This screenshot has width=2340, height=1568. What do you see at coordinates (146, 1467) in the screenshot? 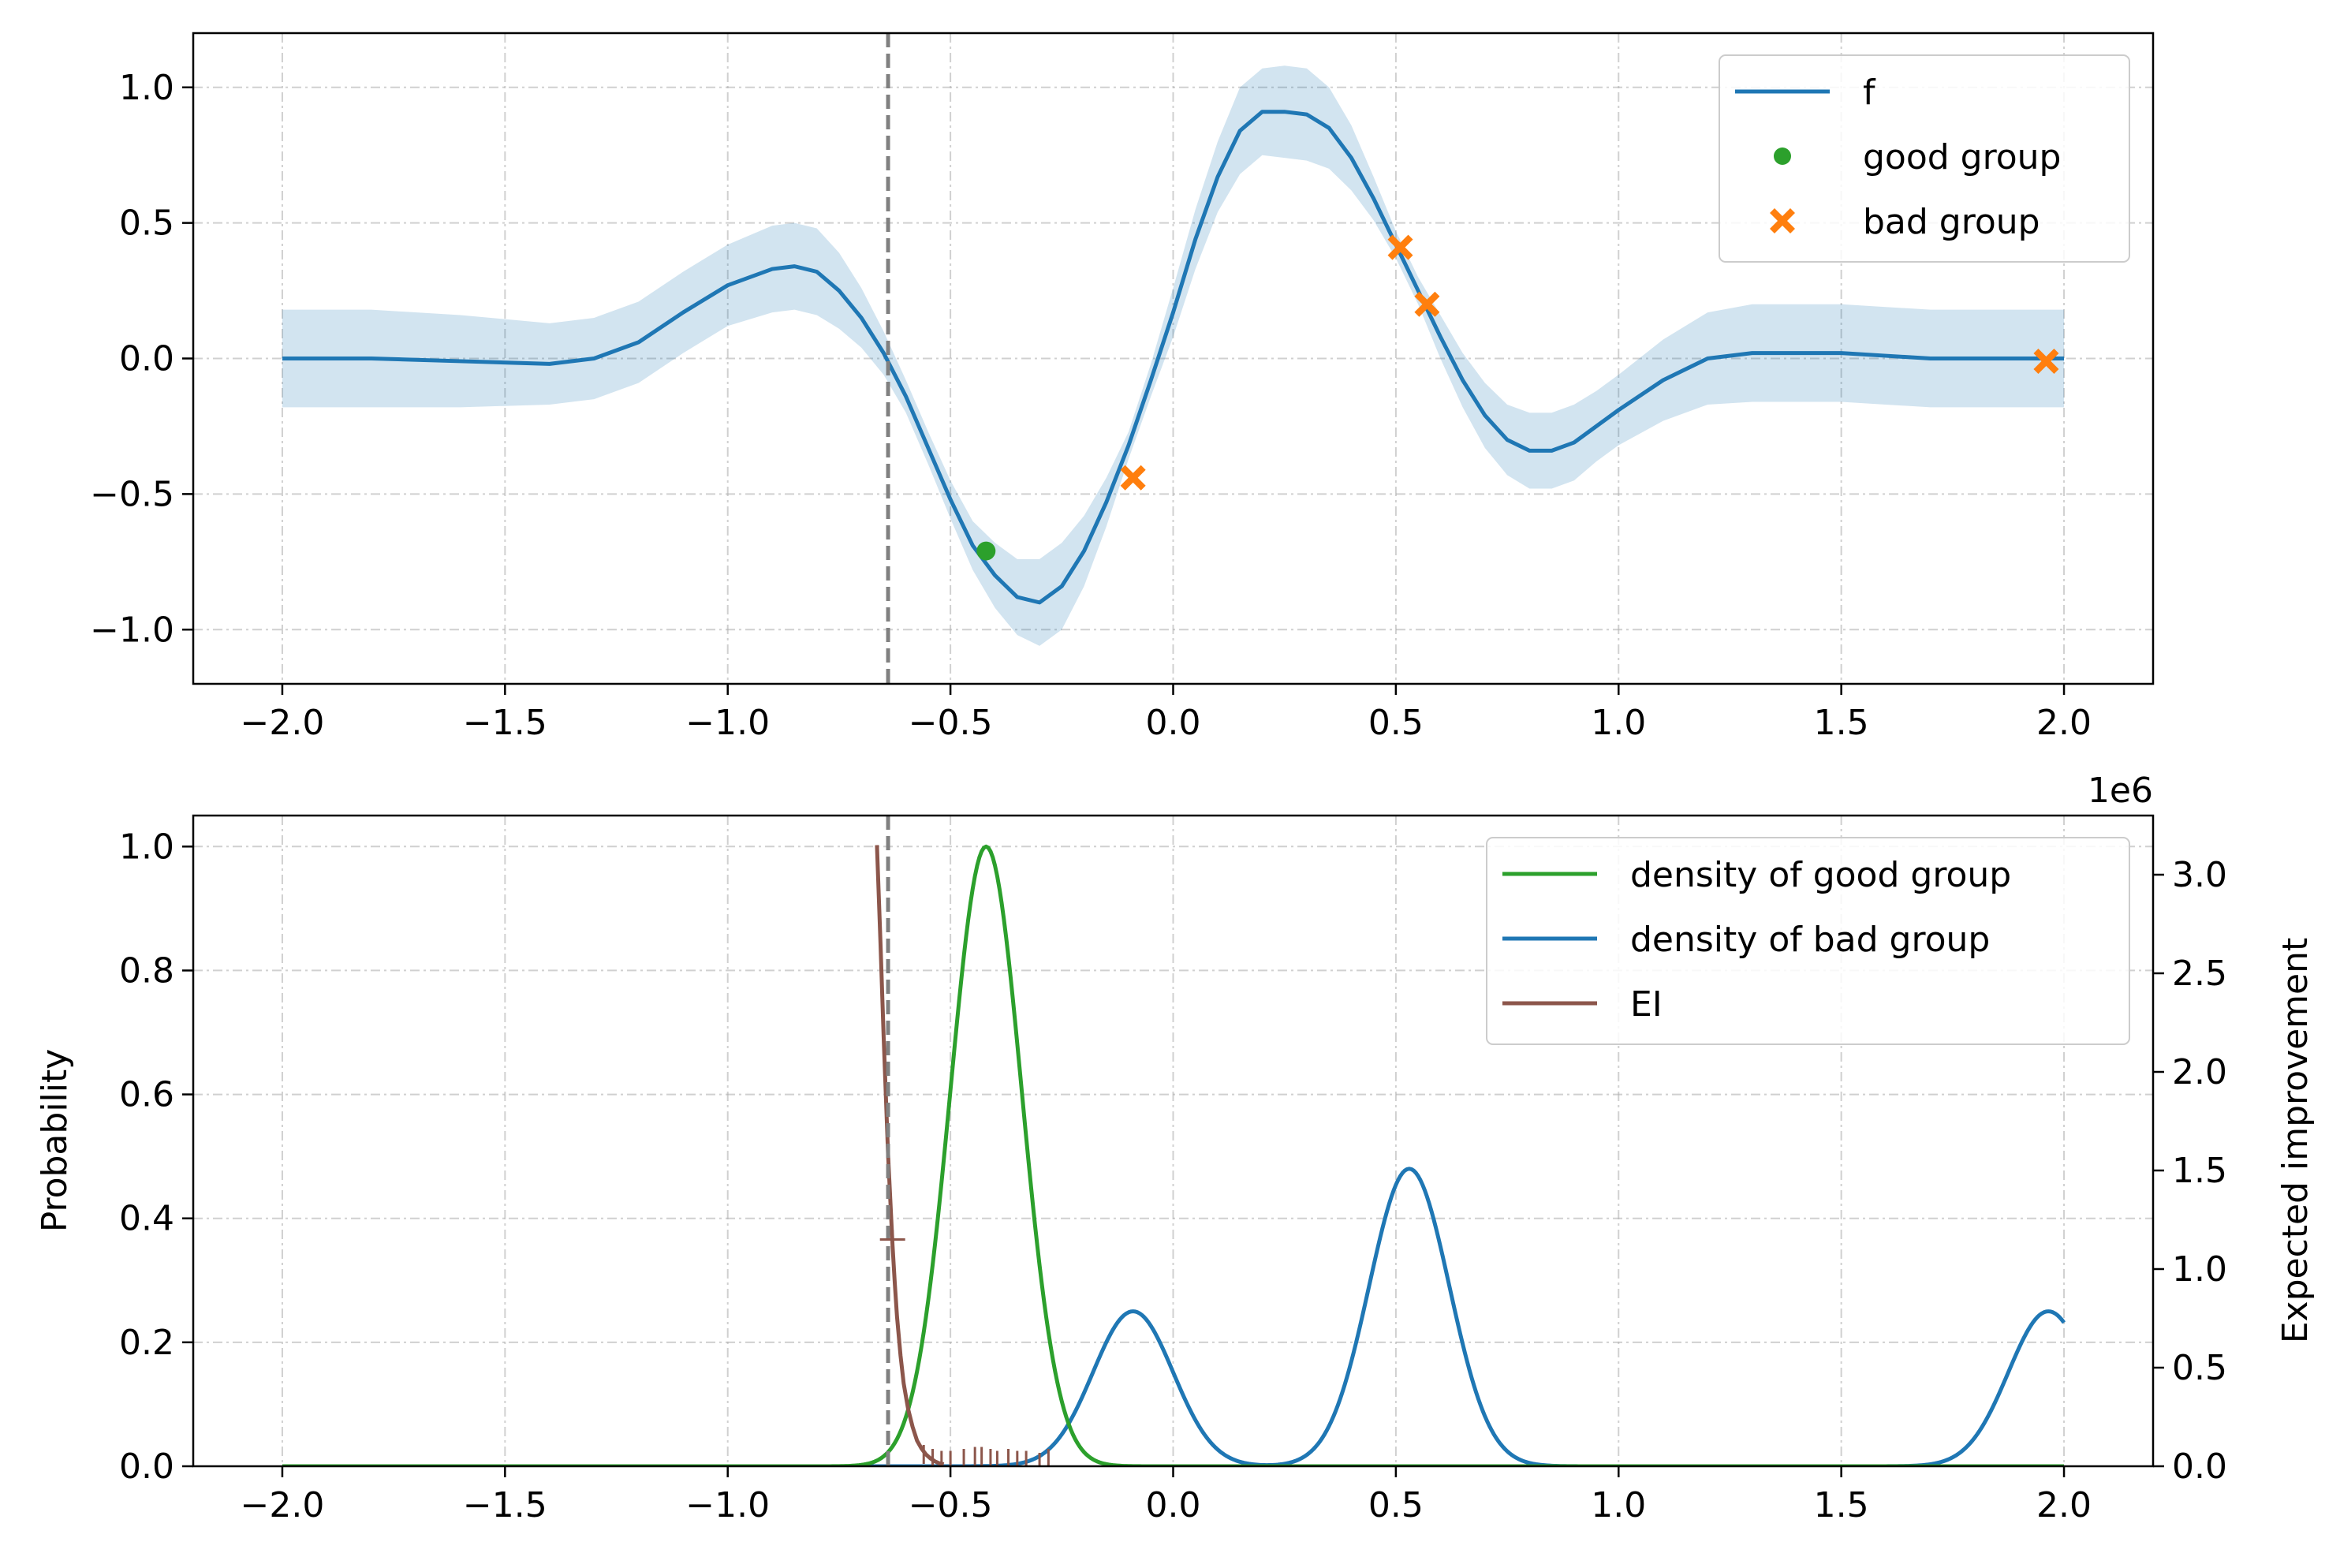
I see `bottom-y-tick-label: 0.0` at bounding box center [146, 1467].